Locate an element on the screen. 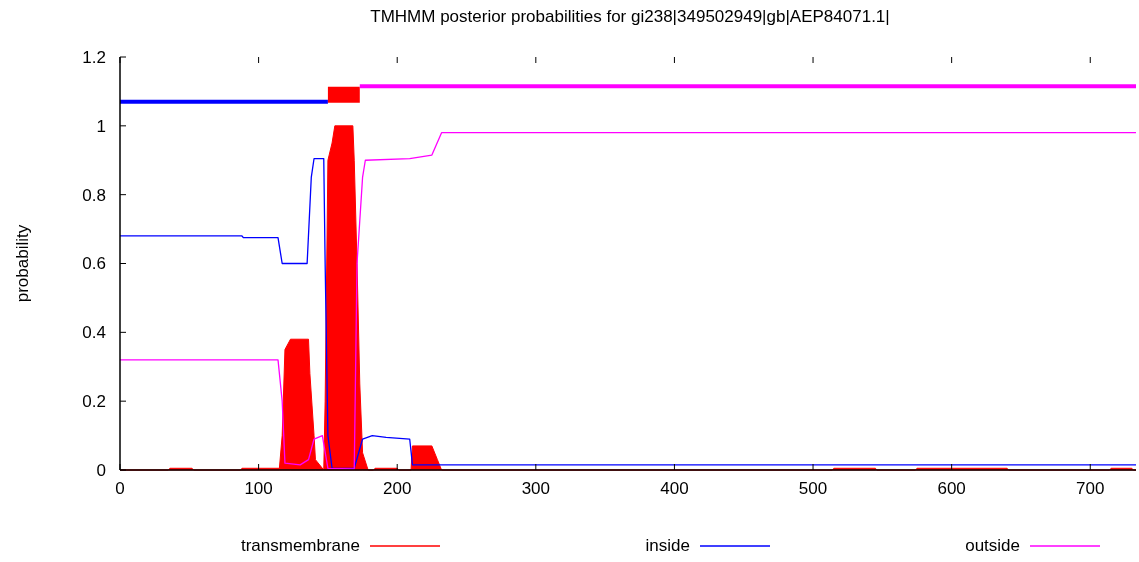 Image resolution: width=1139 pixels, height=562 pixels. y-tick-label: 0.8 is located at coordinates (94, 195).